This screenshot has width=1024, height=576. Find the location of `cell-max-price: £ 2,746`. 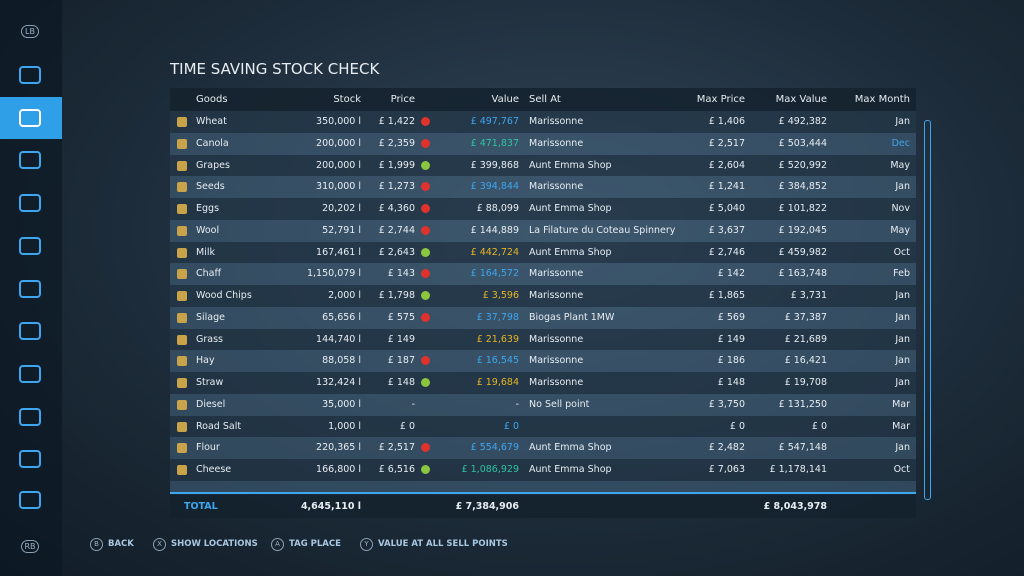

cell-max-price: £ 2,746 is located at coordinates (726, 252).